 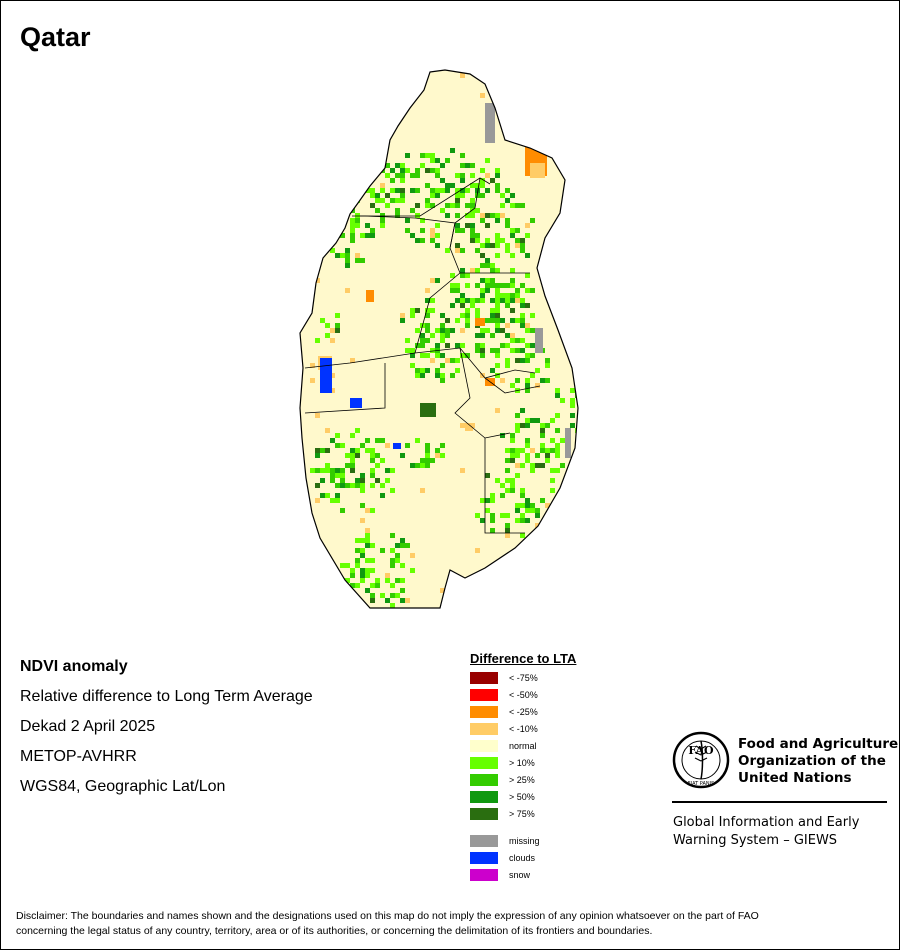 What do you see at coordinates (502, 763) in the screenshot?
I see `legend-item: > 10%` at bounding box center [502, 763].